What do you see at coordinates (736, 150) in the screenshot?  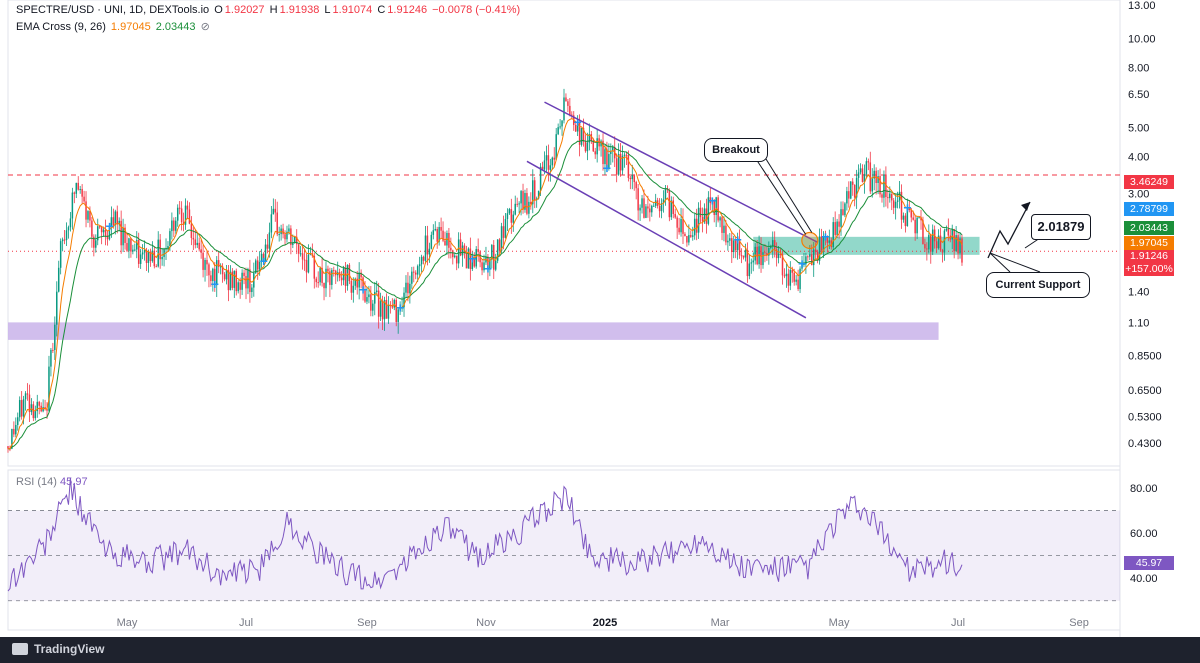 I see `breakout-callout: Breakout` at bounding box center [736, 150].